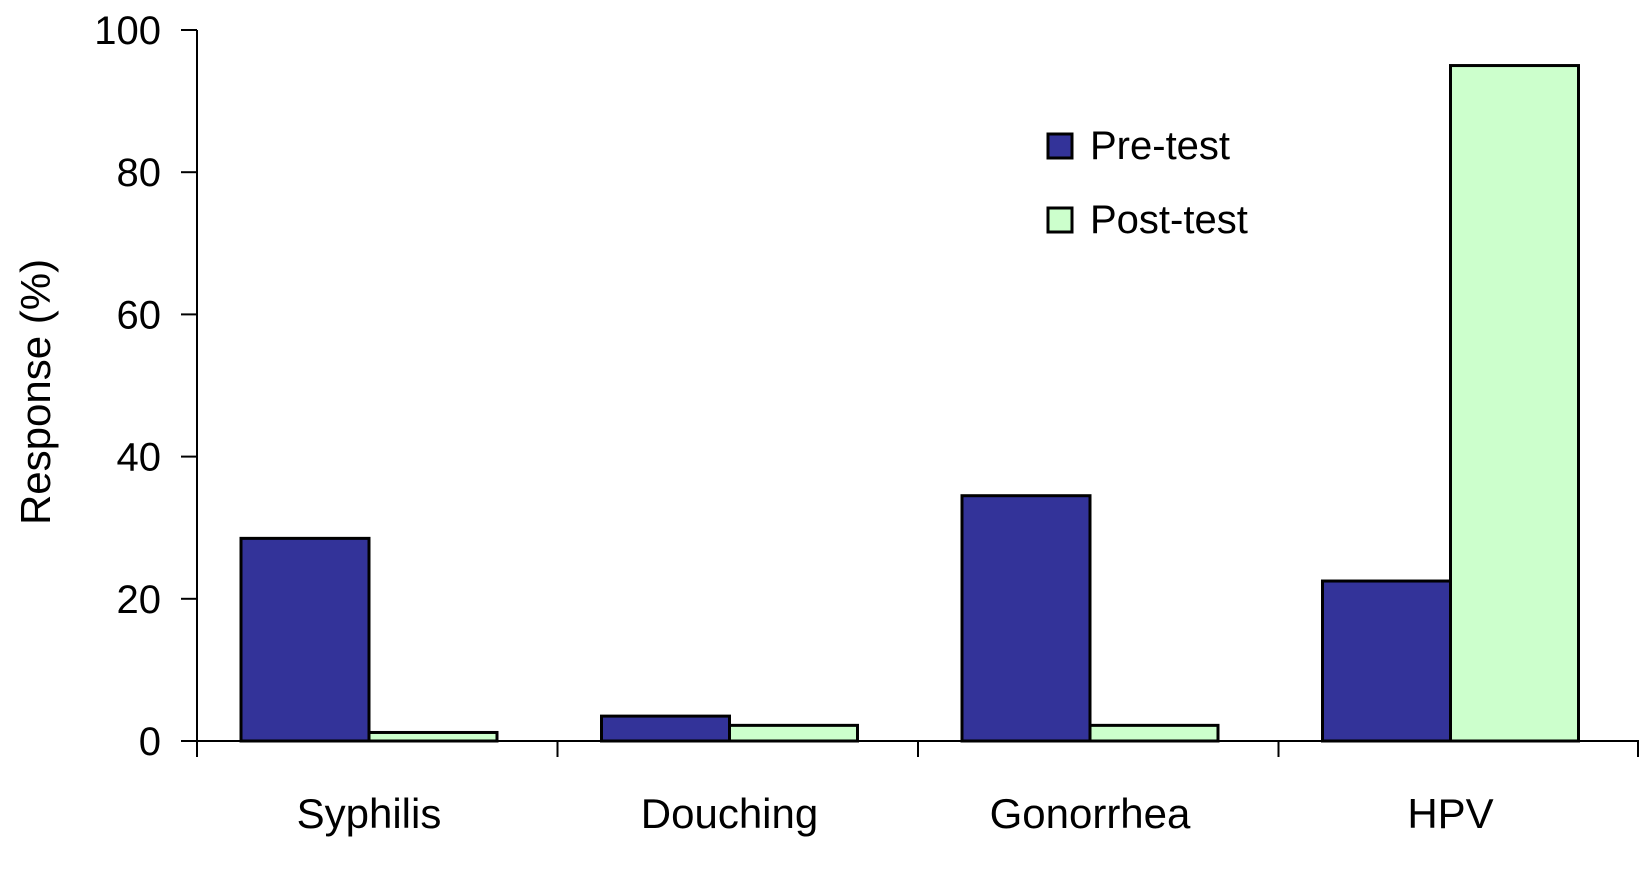  What do you see at coordinates (433, 736) in the screenshot?
I see `bar-post-test-syphilis` at bounding box center [433, 736].